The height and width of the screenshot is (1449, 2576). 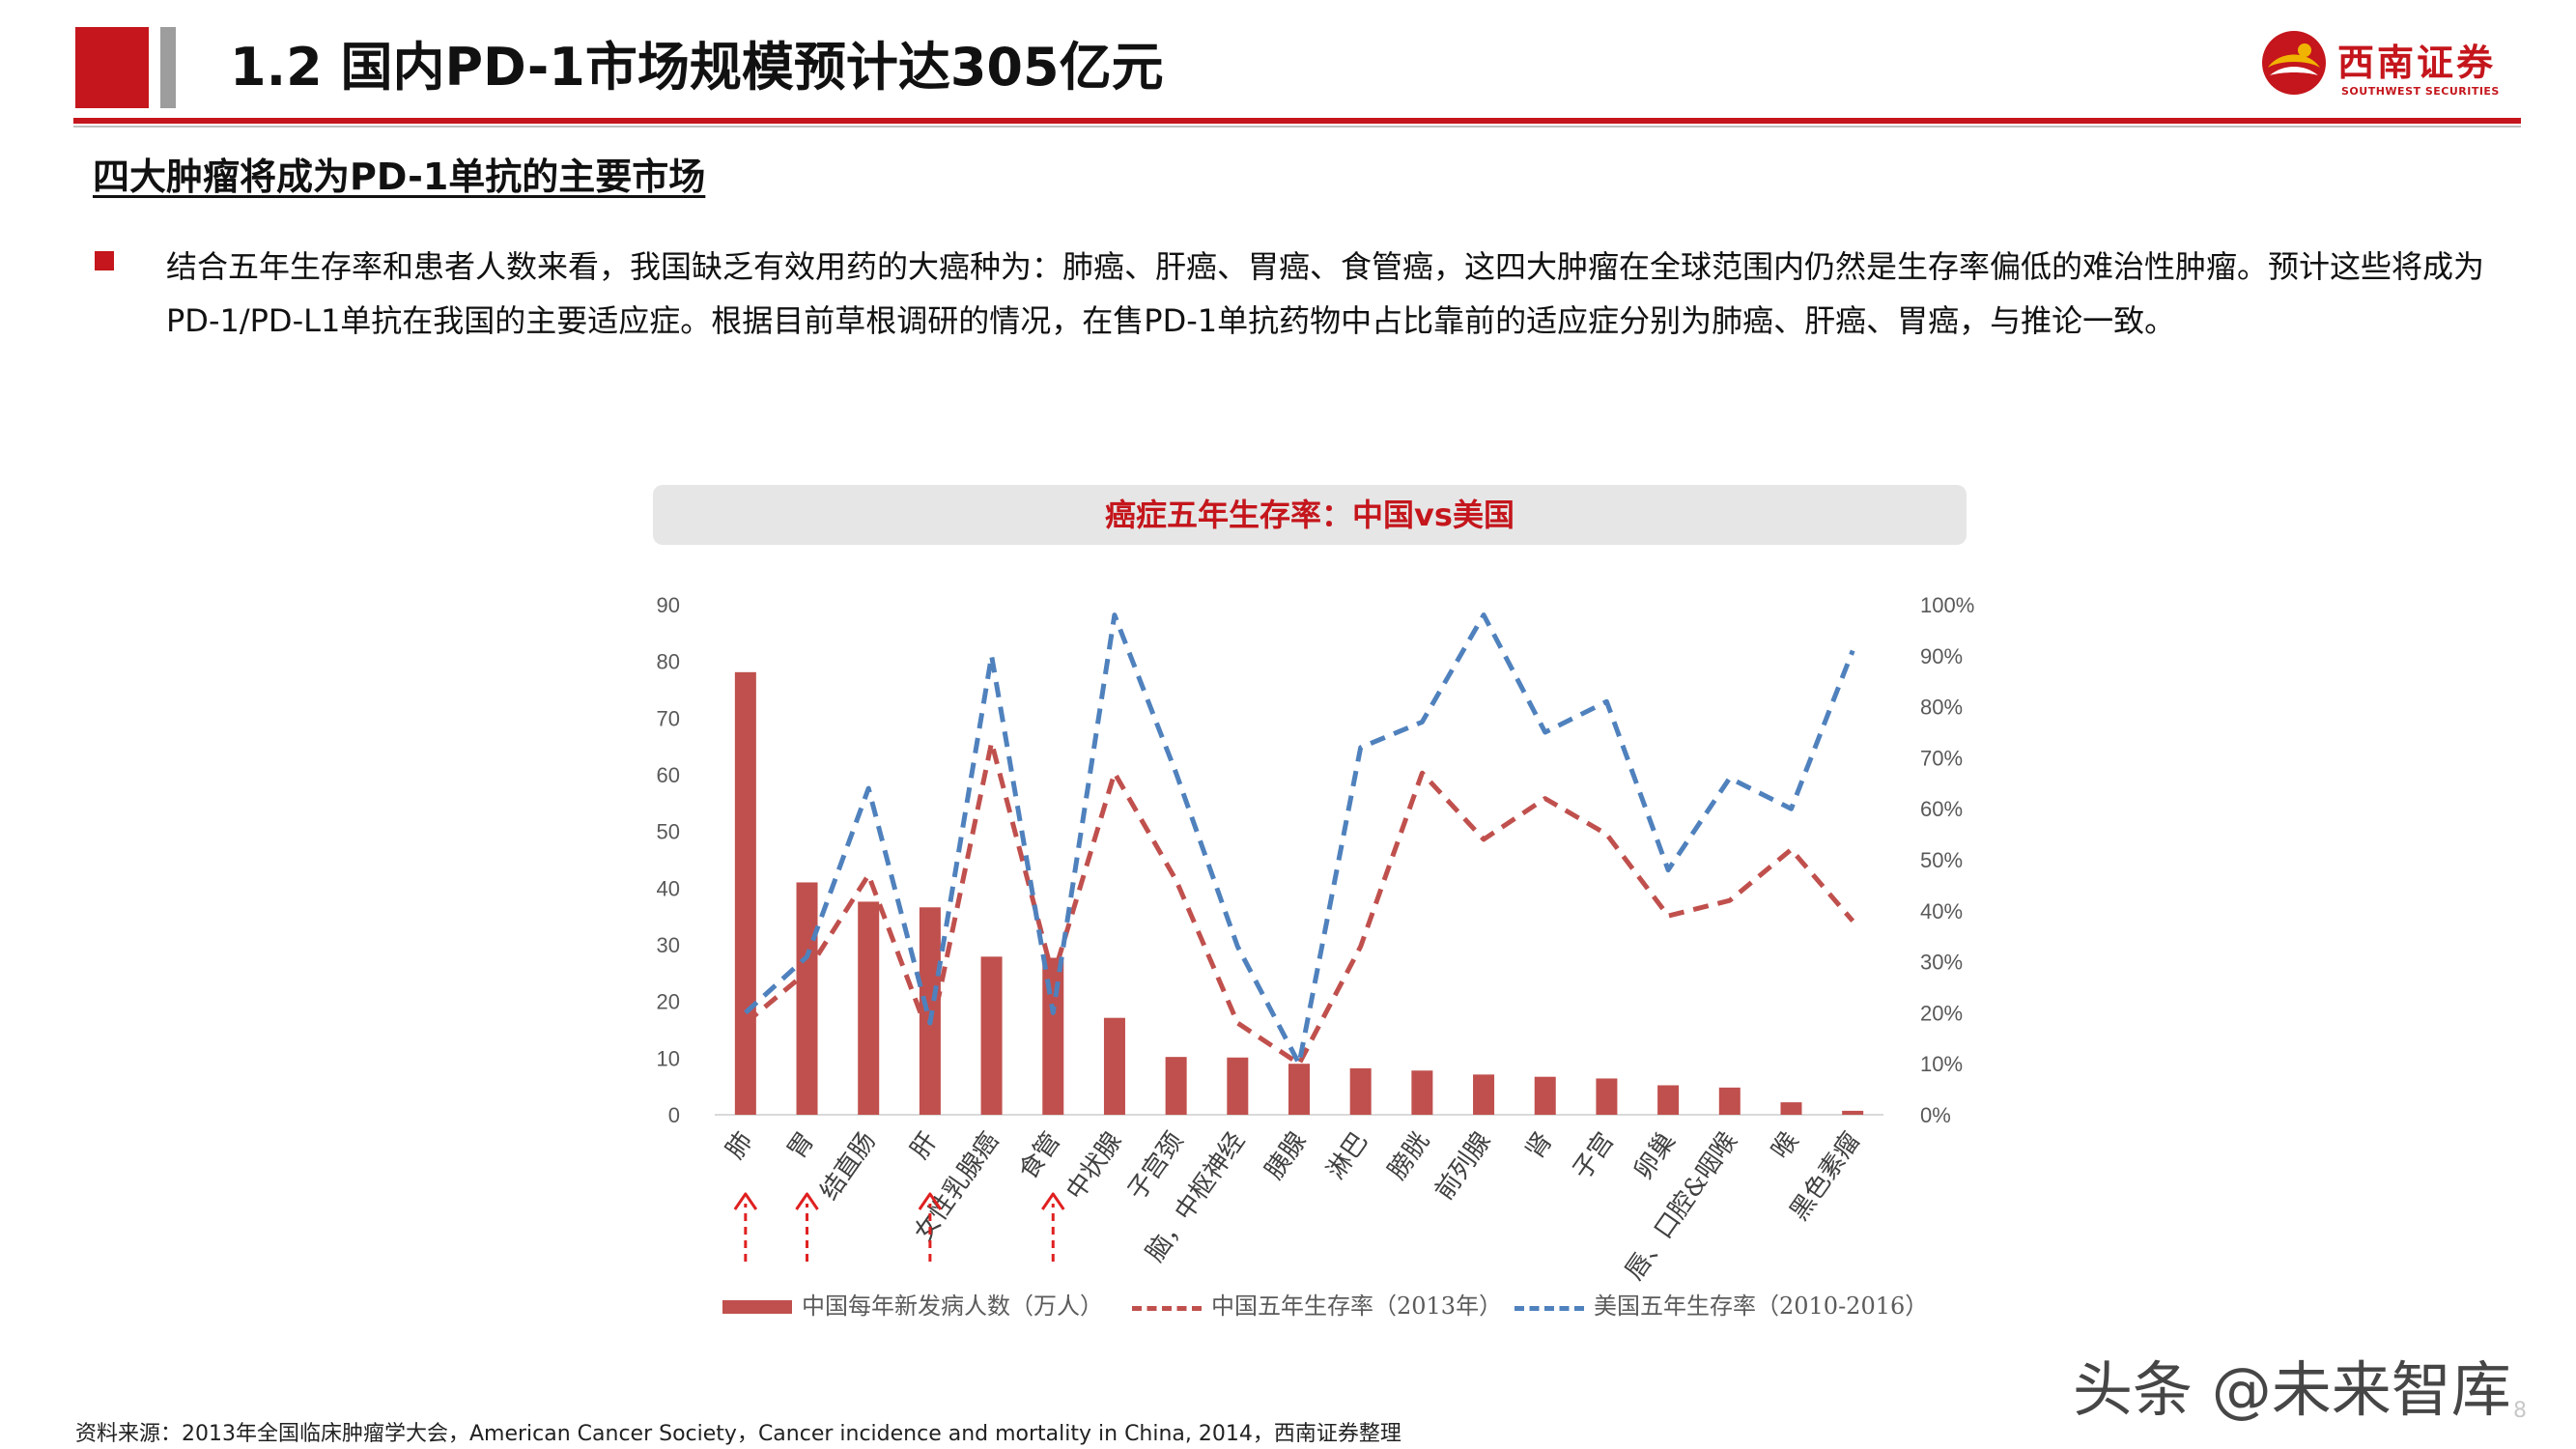 What do you see at coordinates (1941, 911) in the screenshot?
I see `y-right-tick-label: 40%` at bounding box center [1941, 911].